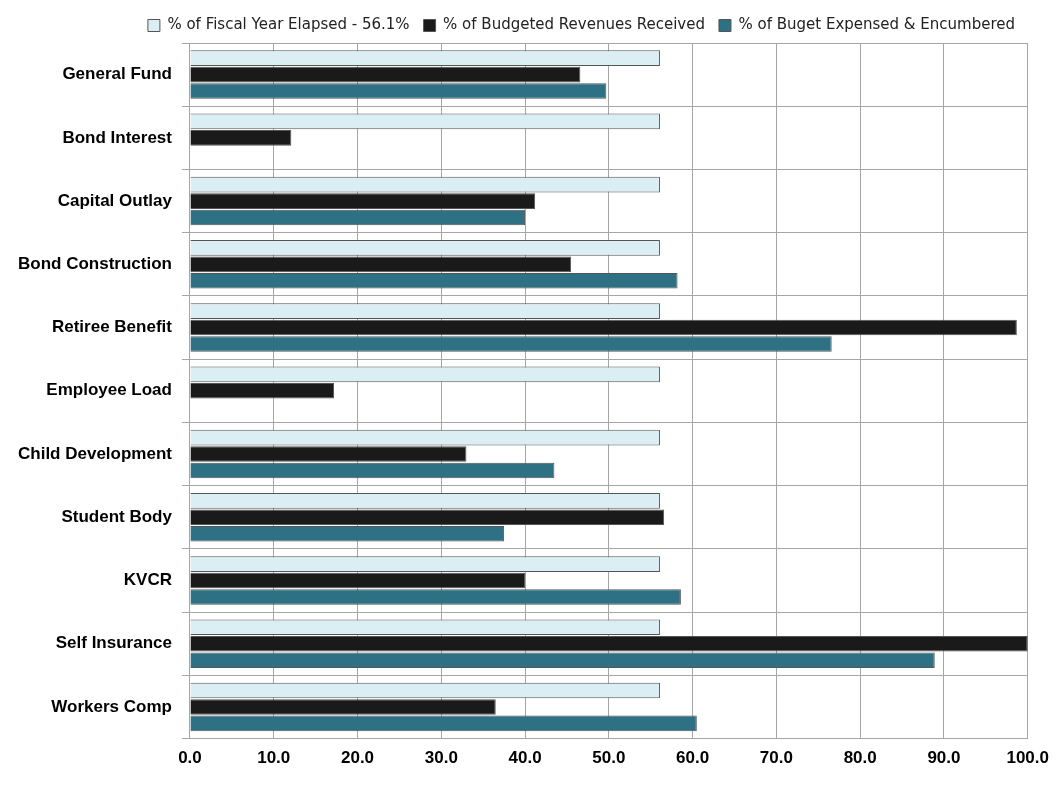 The height and width of the screenshot is (785, 1059). What do you see at coordinates (113, 643) in the screenshot?
I see `y-tick-label: Self Insurance` at bounding box center [113, 643].